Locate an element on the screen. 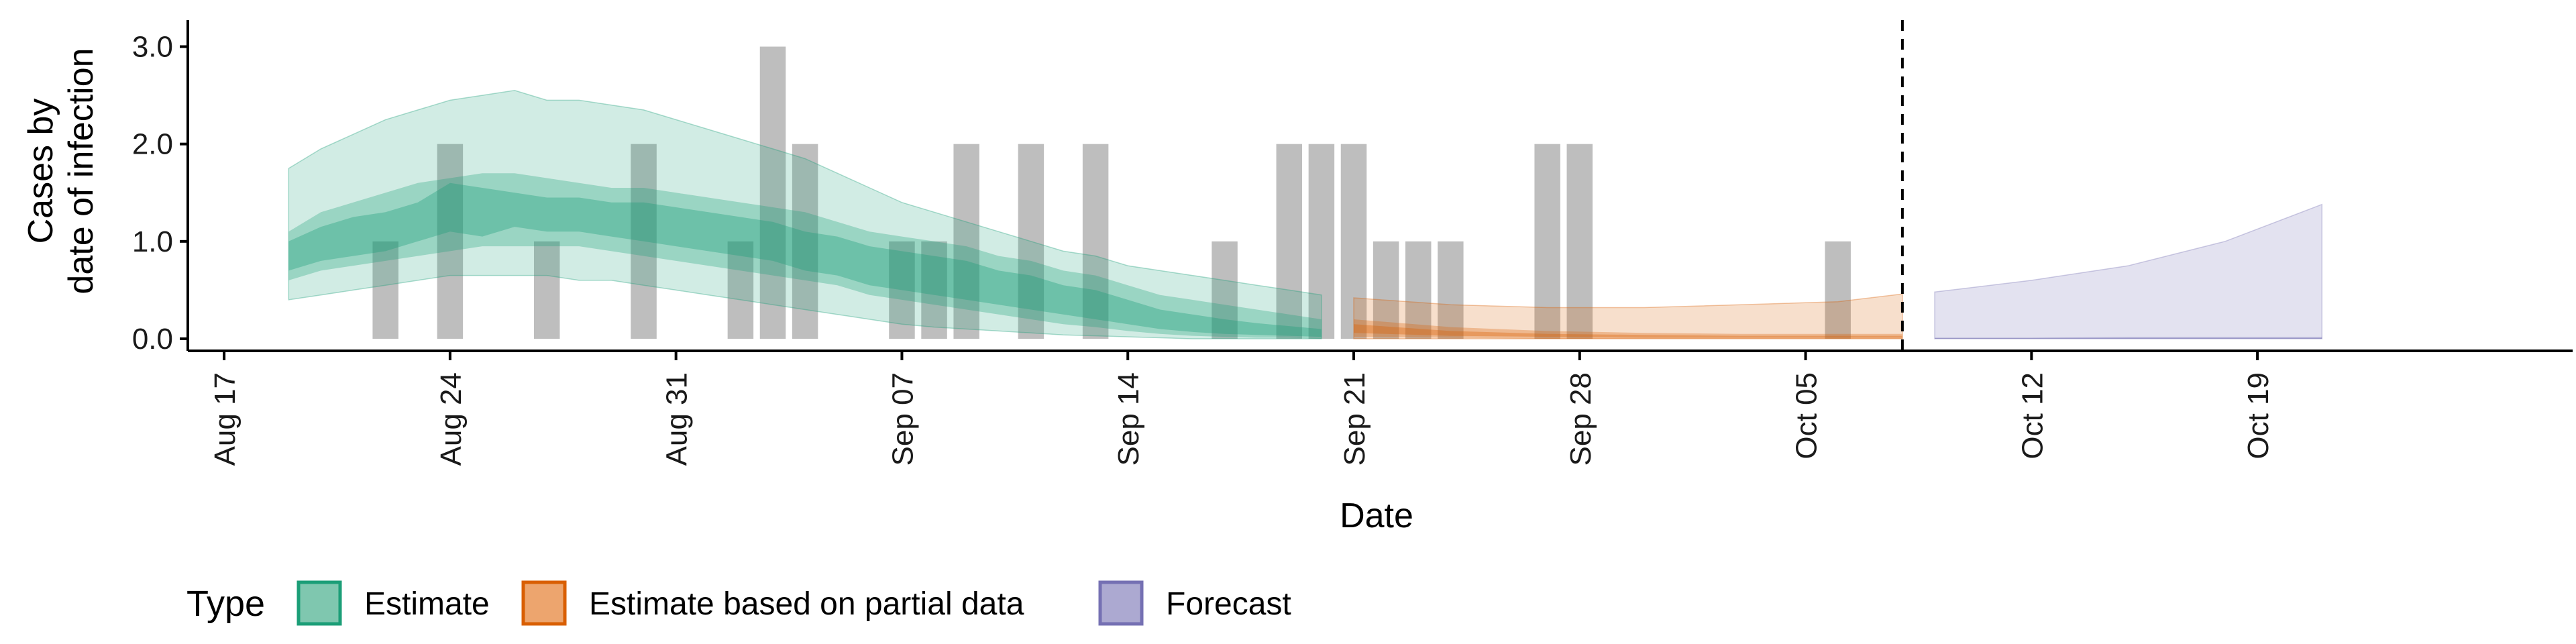 The width and height of the screenshot is (2576, 644). x-tick-label: Oct 19 is located at coordinates (2258, 416).